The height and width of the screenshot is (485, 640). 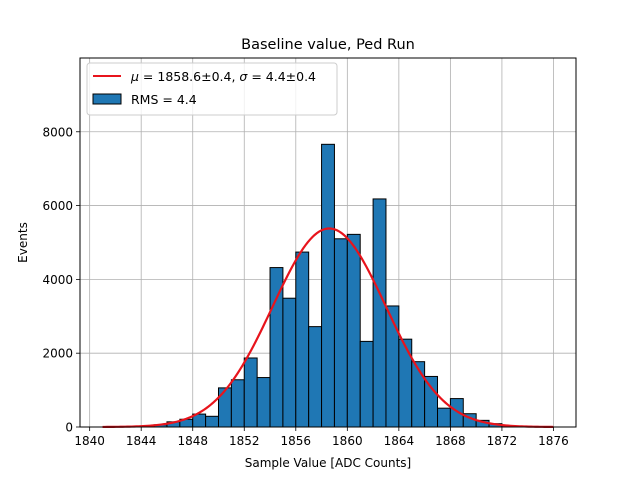 What do you see at coordinates (399, 441) in the screenshot?
I see `x-tick-label-1864: 1864` at bounding box center [399, 441].